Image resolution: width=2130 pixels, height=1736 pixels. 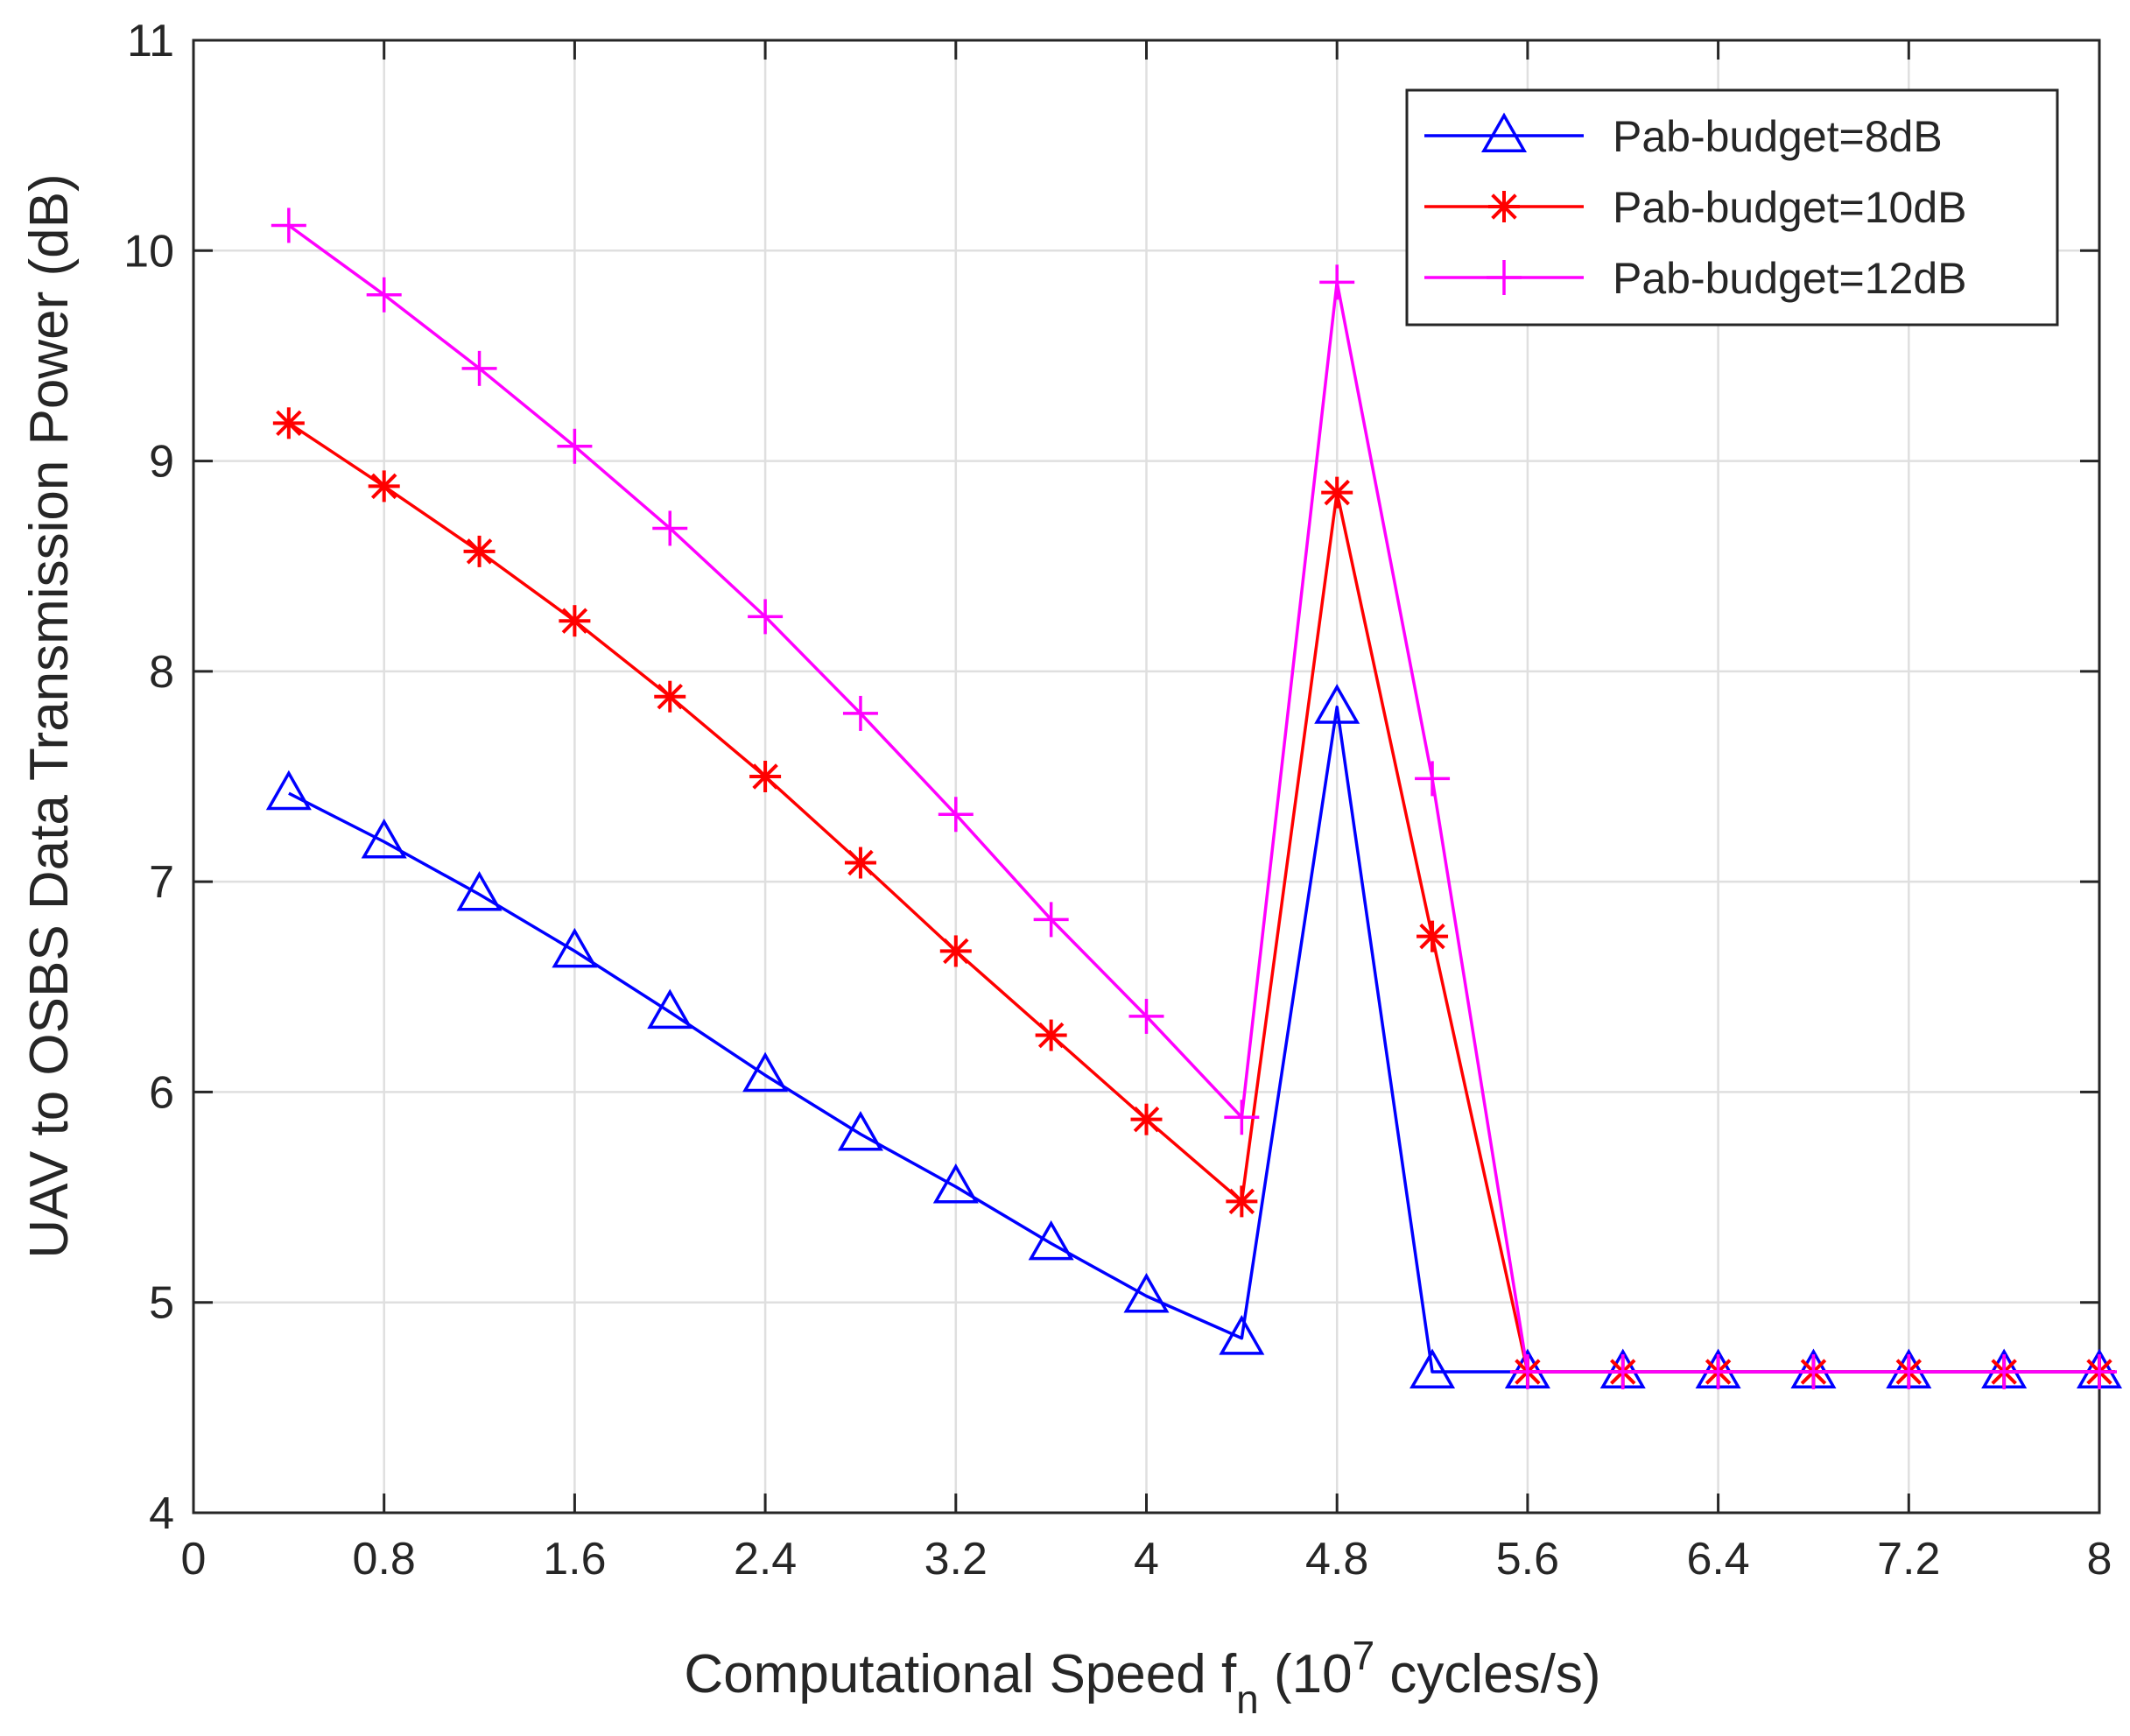 I want to click on x-tick-label: 3.2, so click(x=956, y=1559).